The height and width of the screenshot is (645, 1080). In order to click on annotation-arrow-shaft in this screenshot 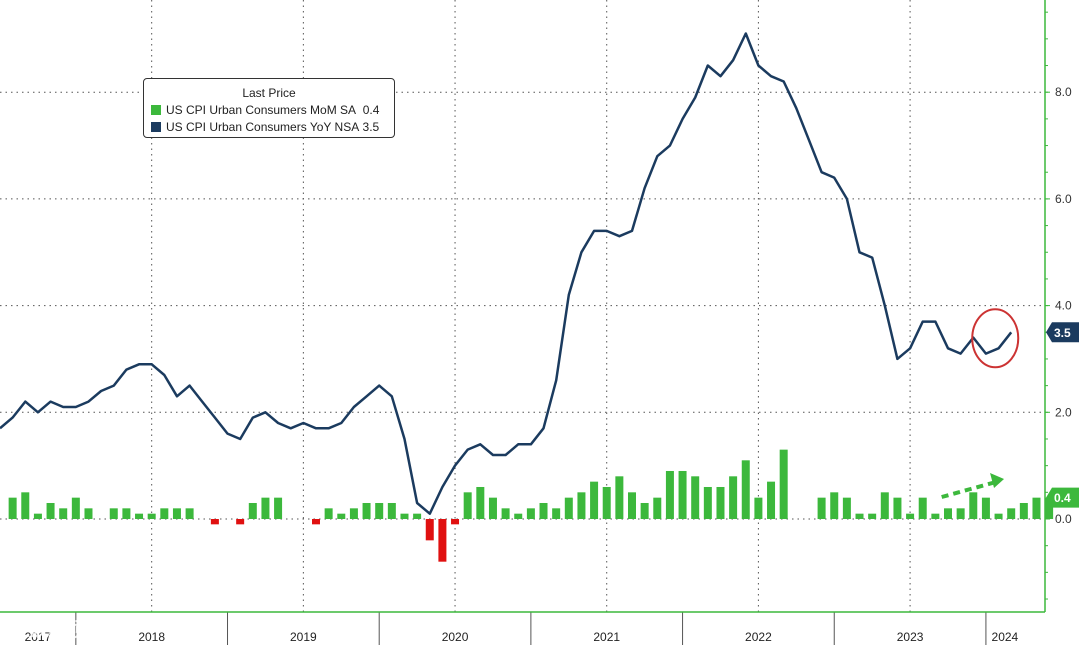, I will do `click(969, 489)`.